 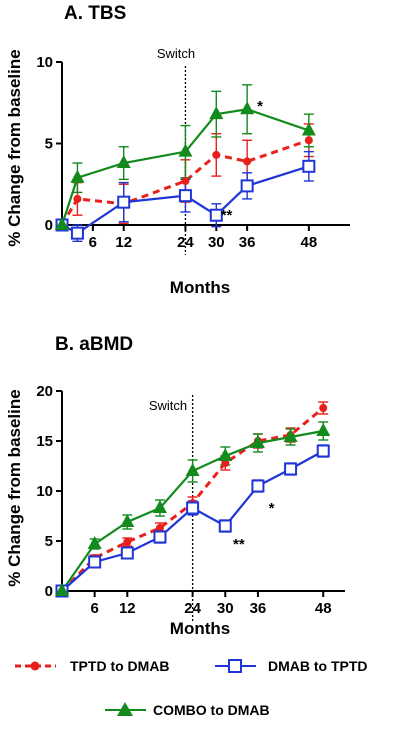 I want to click on panel-a-switch-label: Switch, so click(x=176, y=53).